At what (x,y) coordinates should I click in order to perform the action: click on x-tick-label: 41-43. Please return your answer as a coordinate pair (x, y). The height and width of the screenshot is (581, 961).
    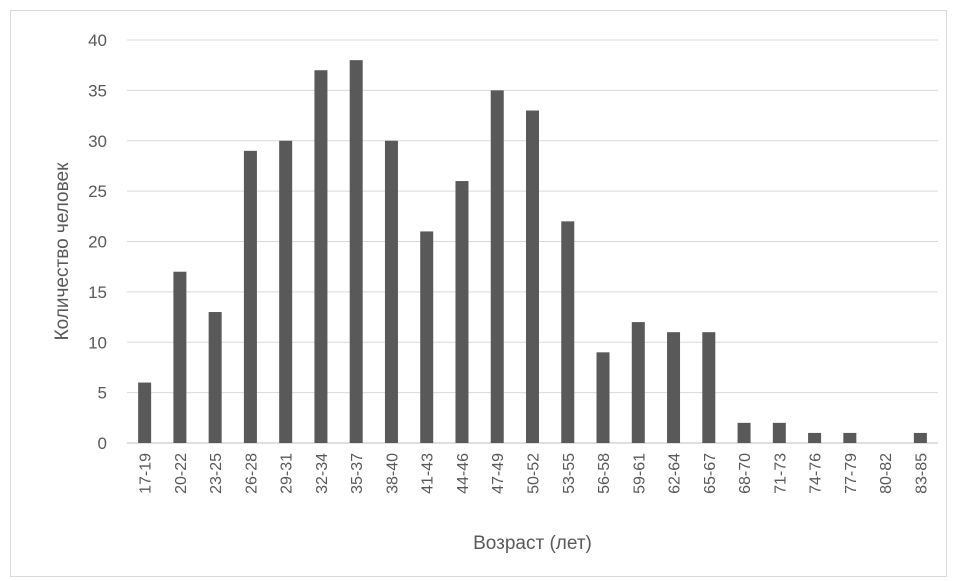
    Looking at the image, I should click on (428, 473).